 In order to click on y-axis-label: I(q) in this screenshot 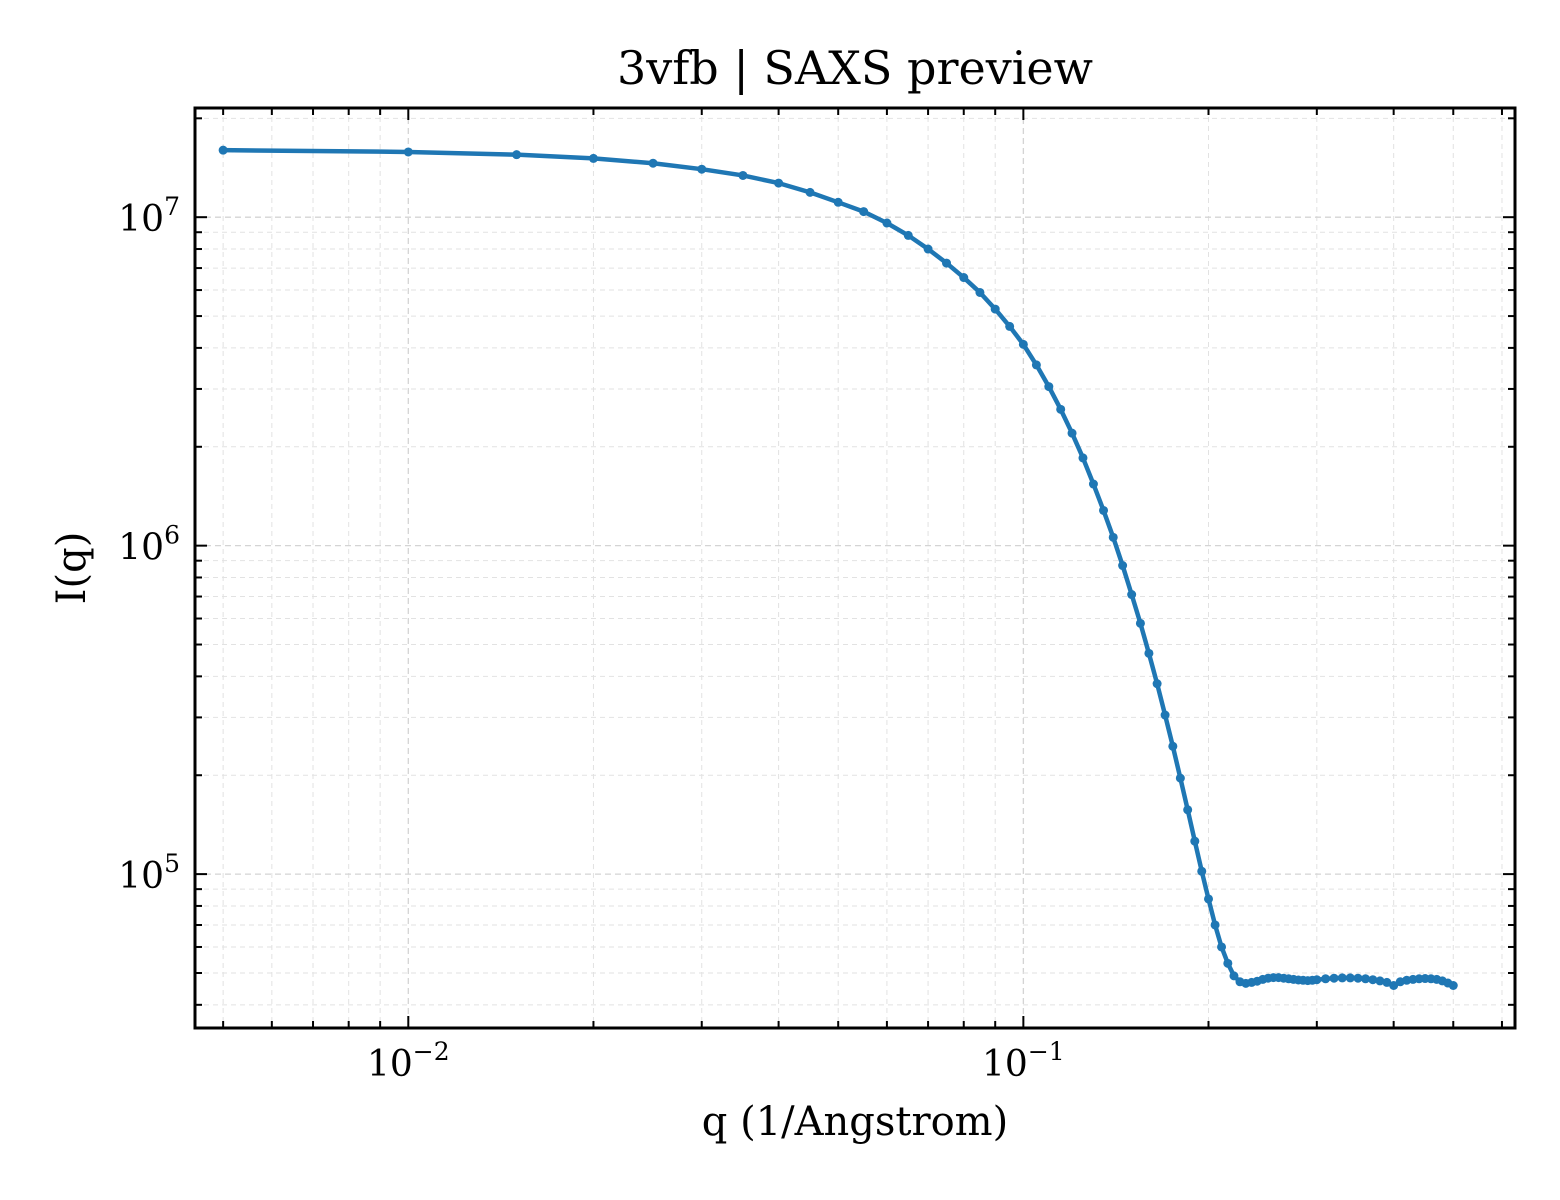, I will do `click(72, 568)`.